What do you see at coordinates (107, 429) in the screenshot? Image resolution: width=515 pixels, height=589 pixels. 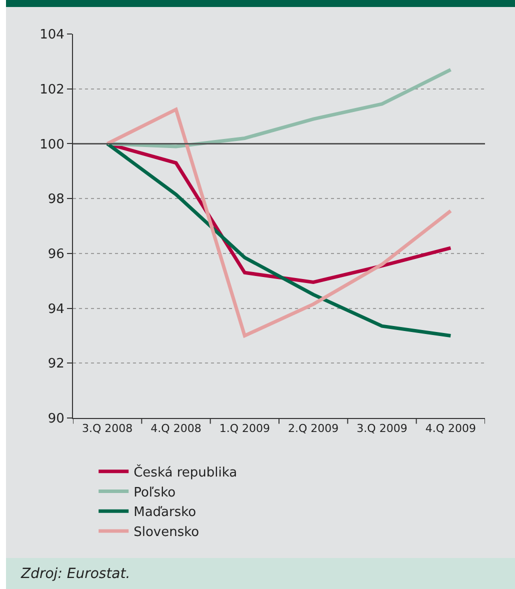 I see `x-tick-label: 3.Q 2008` at bounding box center [107, 429].